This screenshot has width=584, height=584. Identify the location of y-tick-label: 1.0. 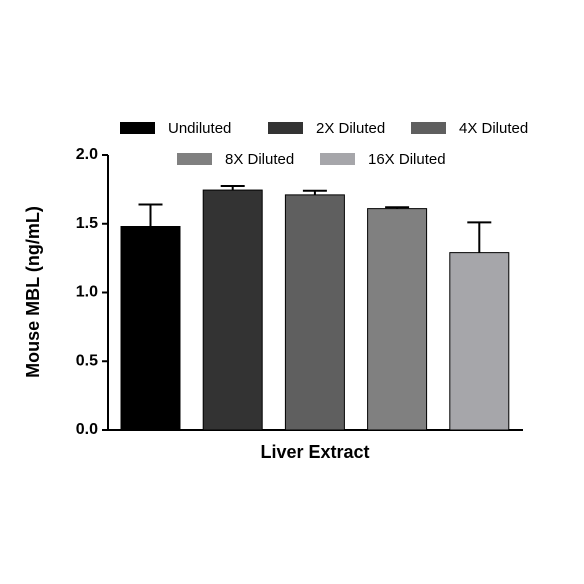
(87, 292).